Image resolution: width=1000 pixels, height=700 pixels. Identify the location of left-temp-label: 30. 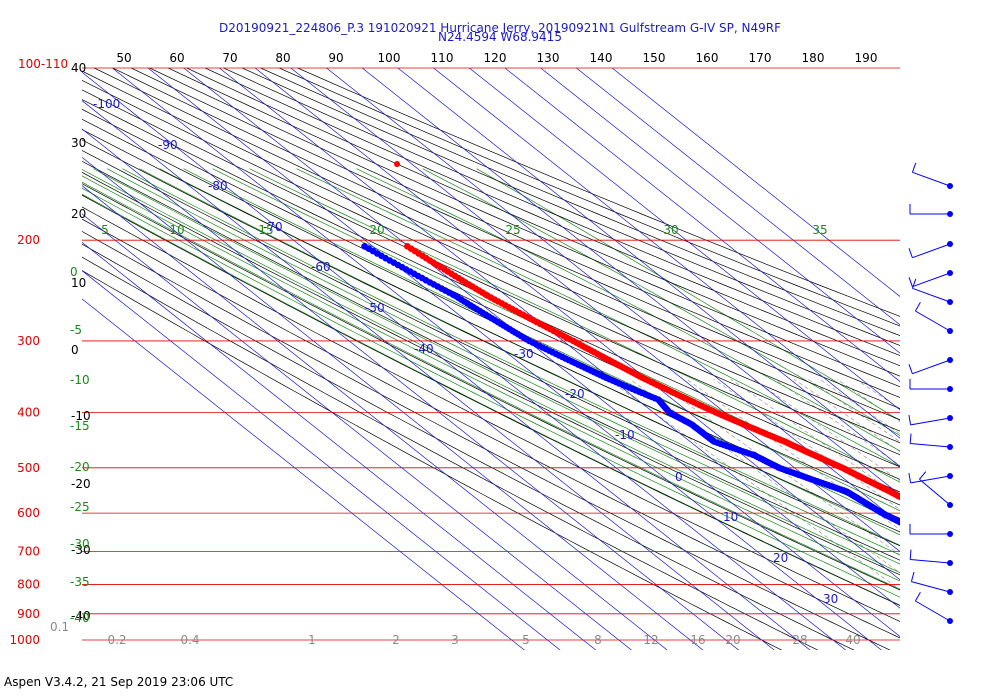
(78, 143).